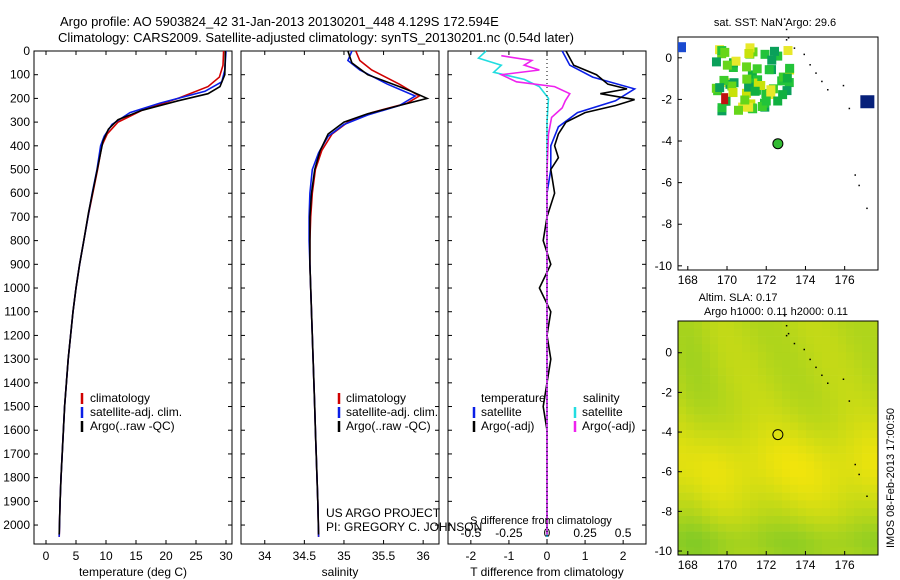 This screenshot has width=900, height=580. What do you see at coordinates (16, 430) in the screenshot?
I see `depth-tick-label: 1600` at bounding box center [16, 430].